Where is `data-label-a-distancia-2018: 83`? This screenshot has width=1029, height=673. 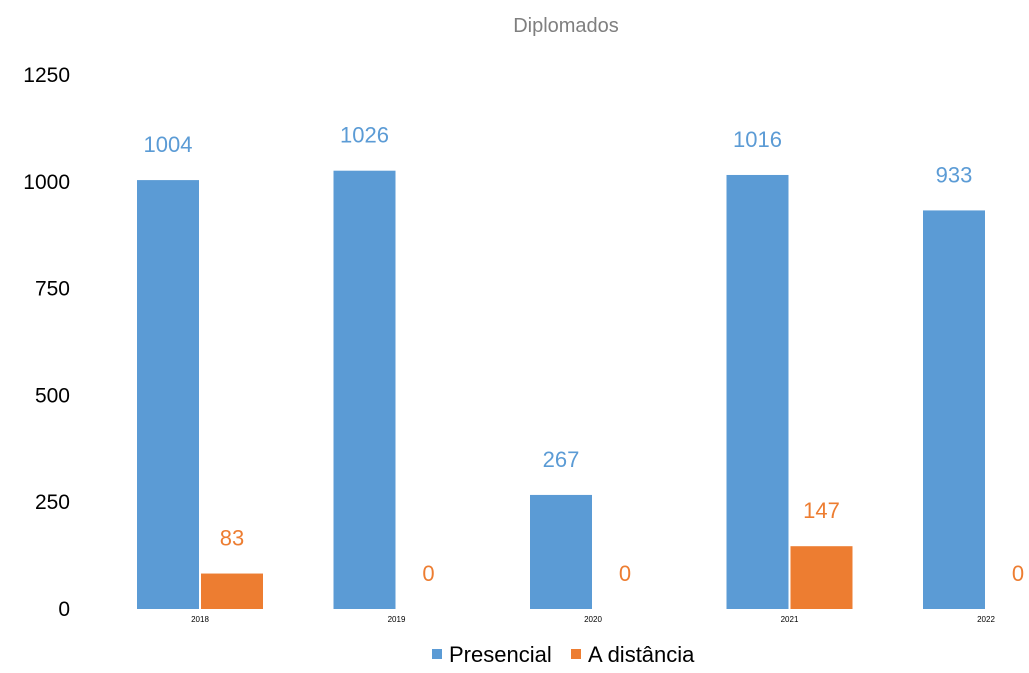 data-label-a-distancia-2018: 83 is located at coordinates (232, 538).